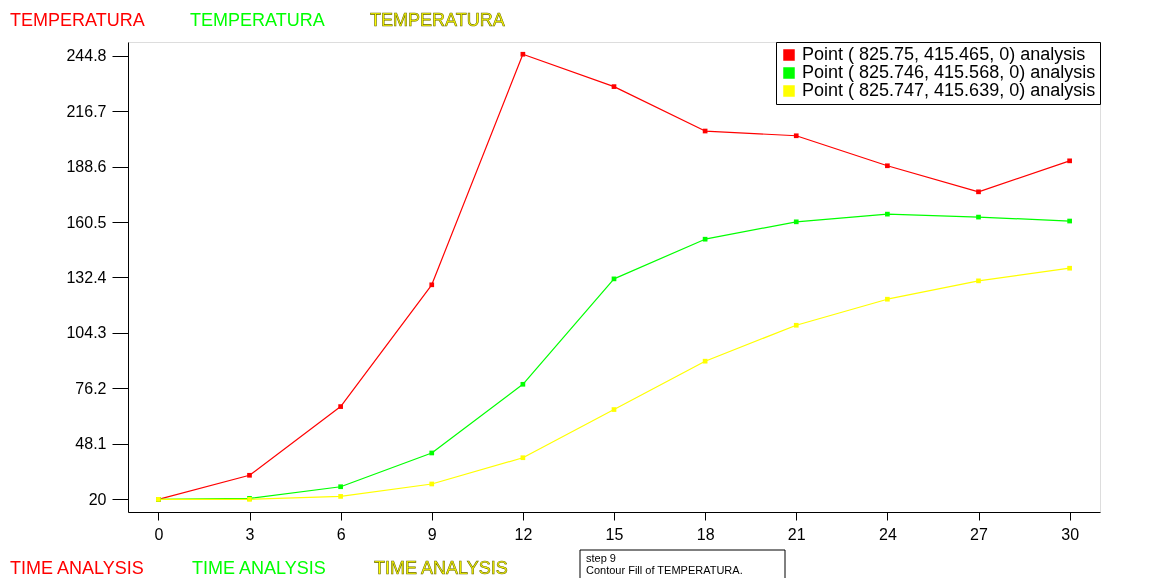 This screenshot has width=1154, height=578. Describe the element at coordinates (601, 558) in the screenshot. I see `text: step 9` at that location.